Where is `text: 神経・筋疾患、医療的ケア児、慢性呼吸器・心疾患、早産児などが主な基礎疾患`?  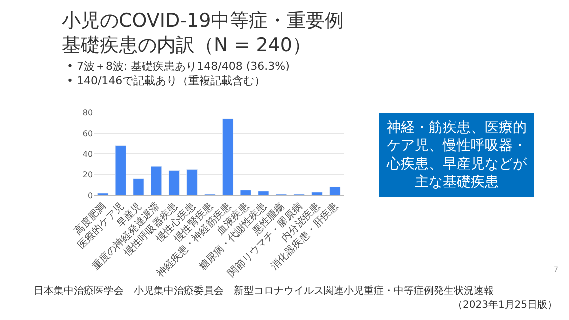
text: 神経・筋疾患、医療的ケア児、慢性呼吸器・心疾患、早産児などが主な基礎疾患 is located at coordinates (457, 155).